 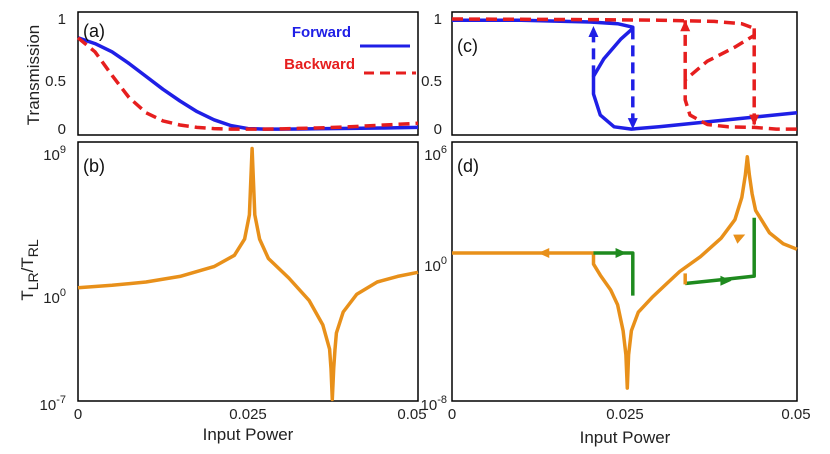 I want to click on panel-b-y-ticks: 109 100 10-7, so click(x=53, y=279).